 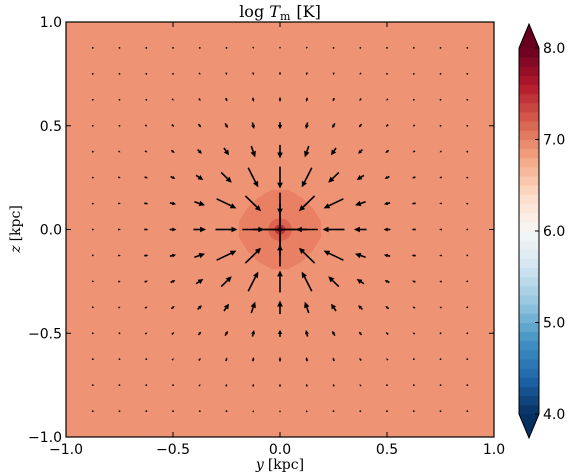 I want to click on y-tick-label: 1.0, so click(x=51, y=23).